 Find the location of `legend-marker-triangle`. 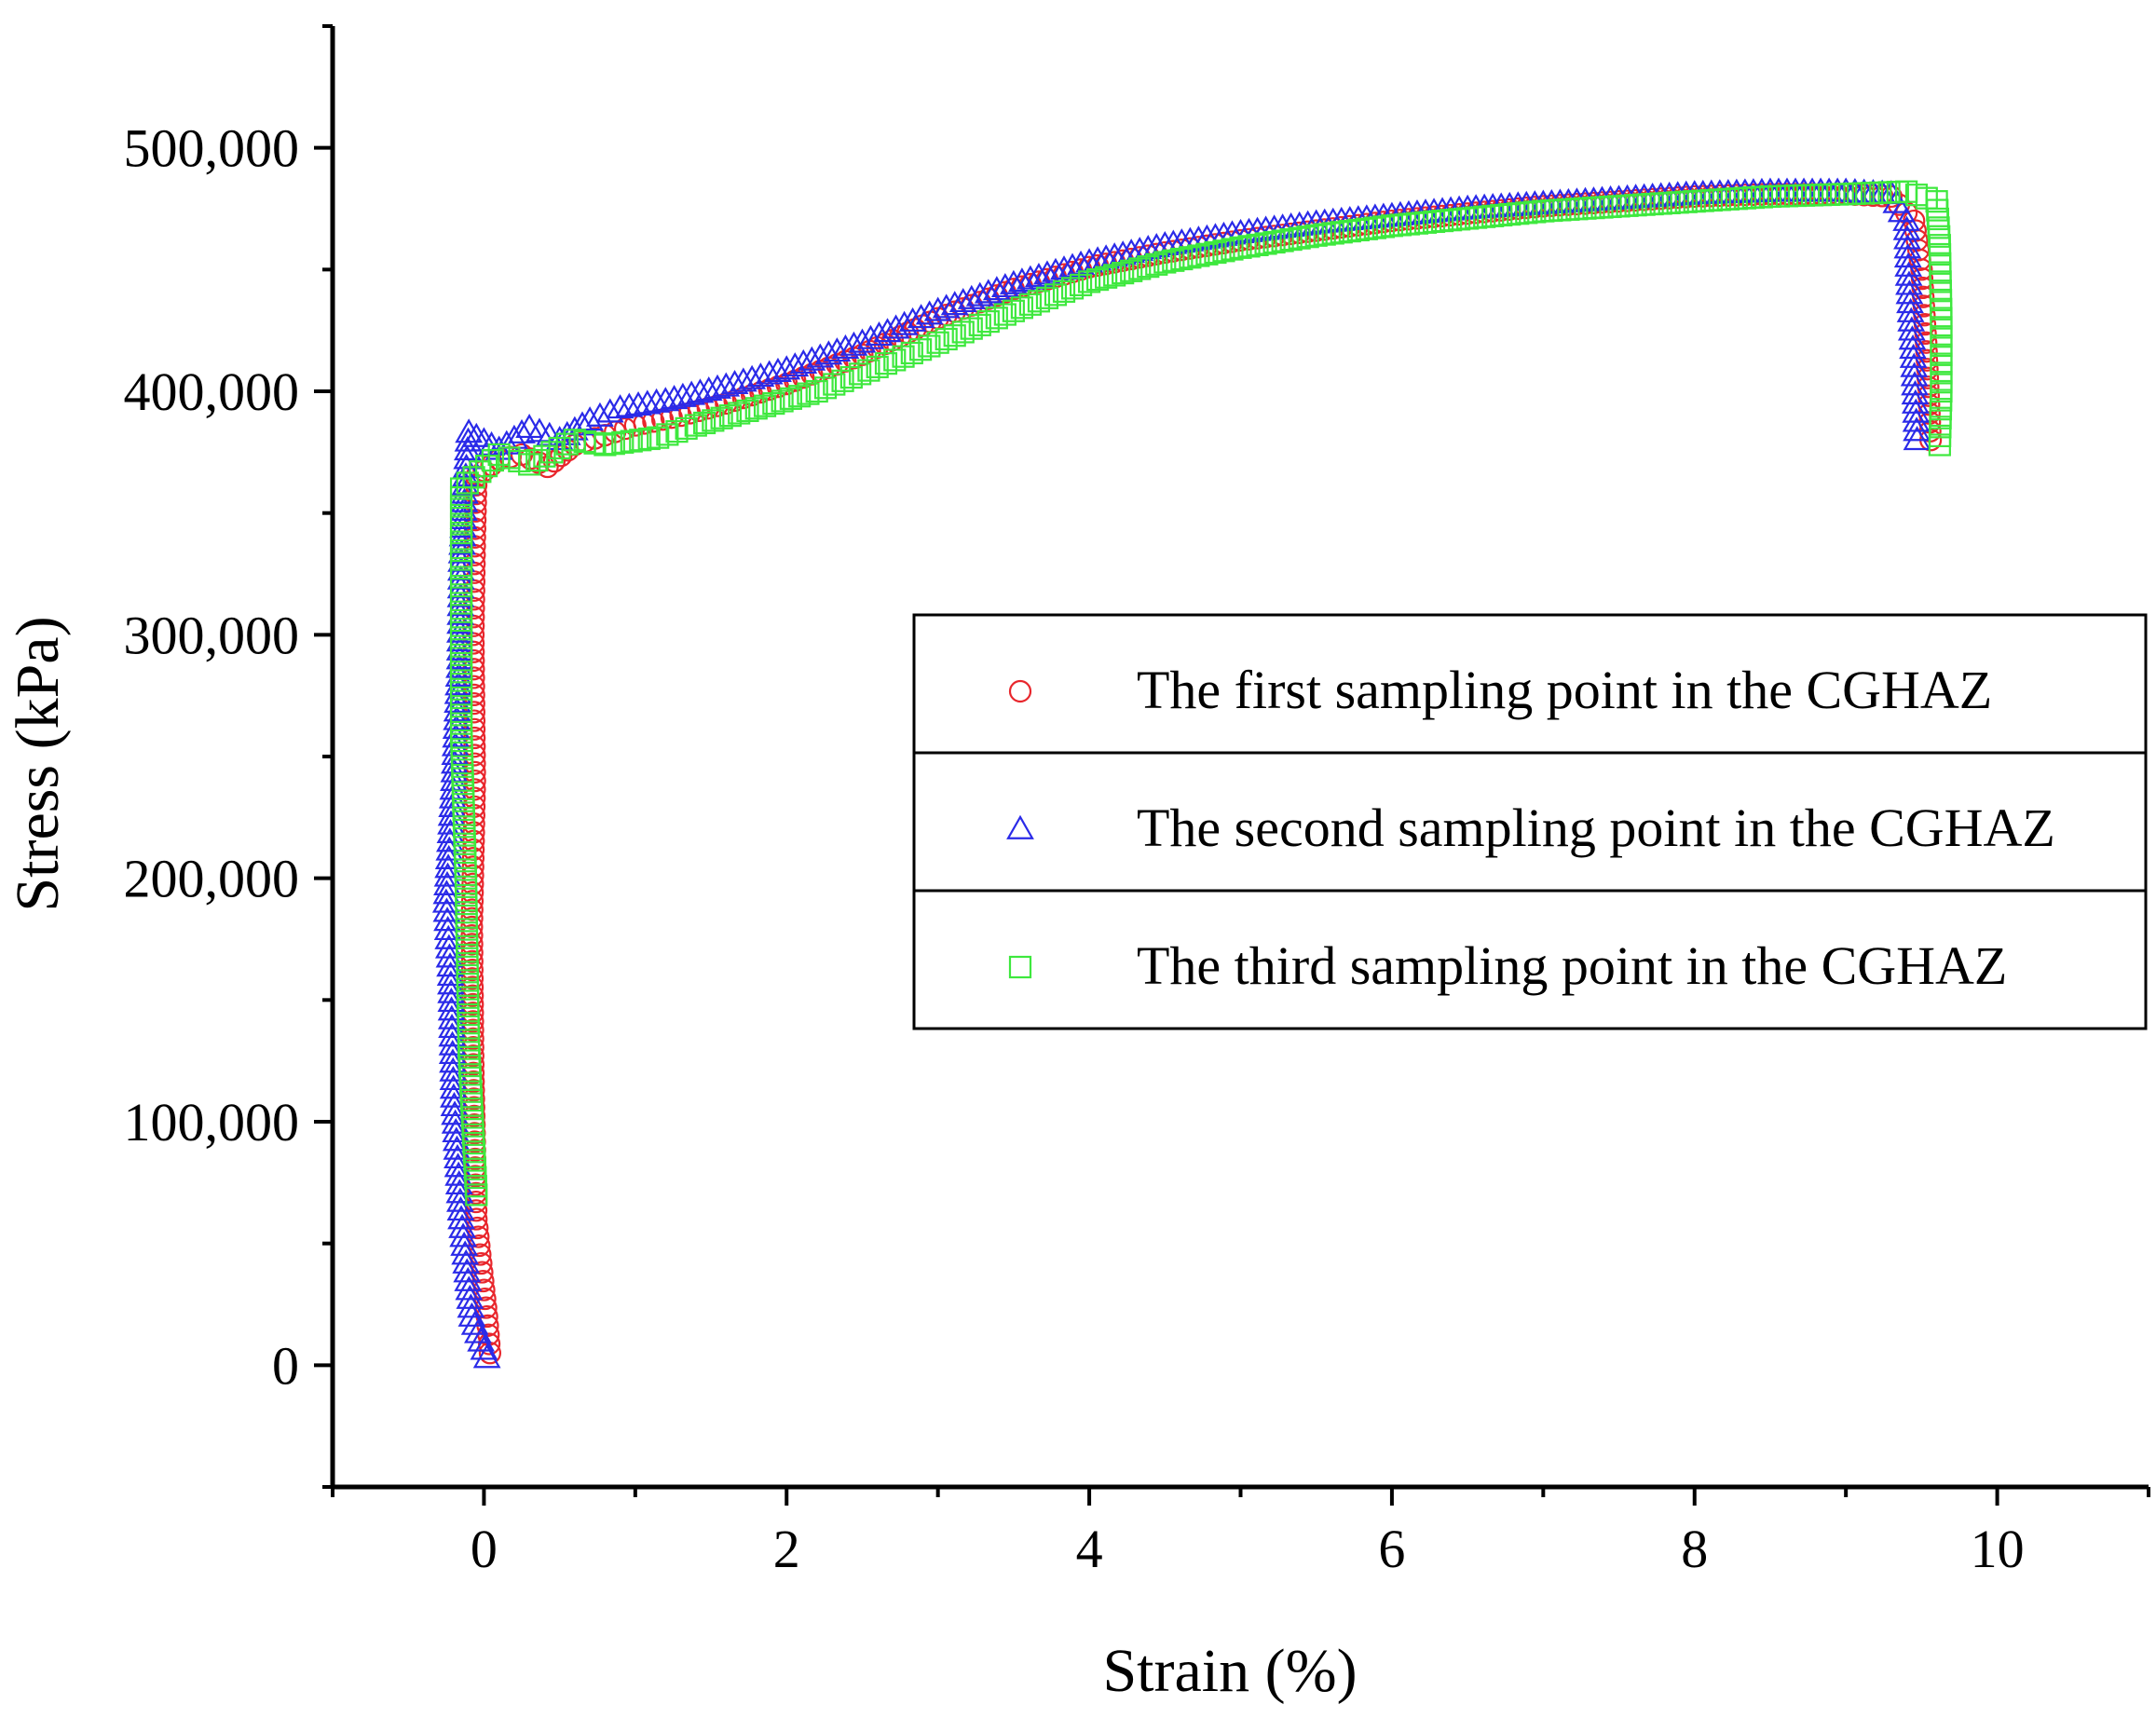

legend-marker-triangle is located at coordinates (1020, 826).